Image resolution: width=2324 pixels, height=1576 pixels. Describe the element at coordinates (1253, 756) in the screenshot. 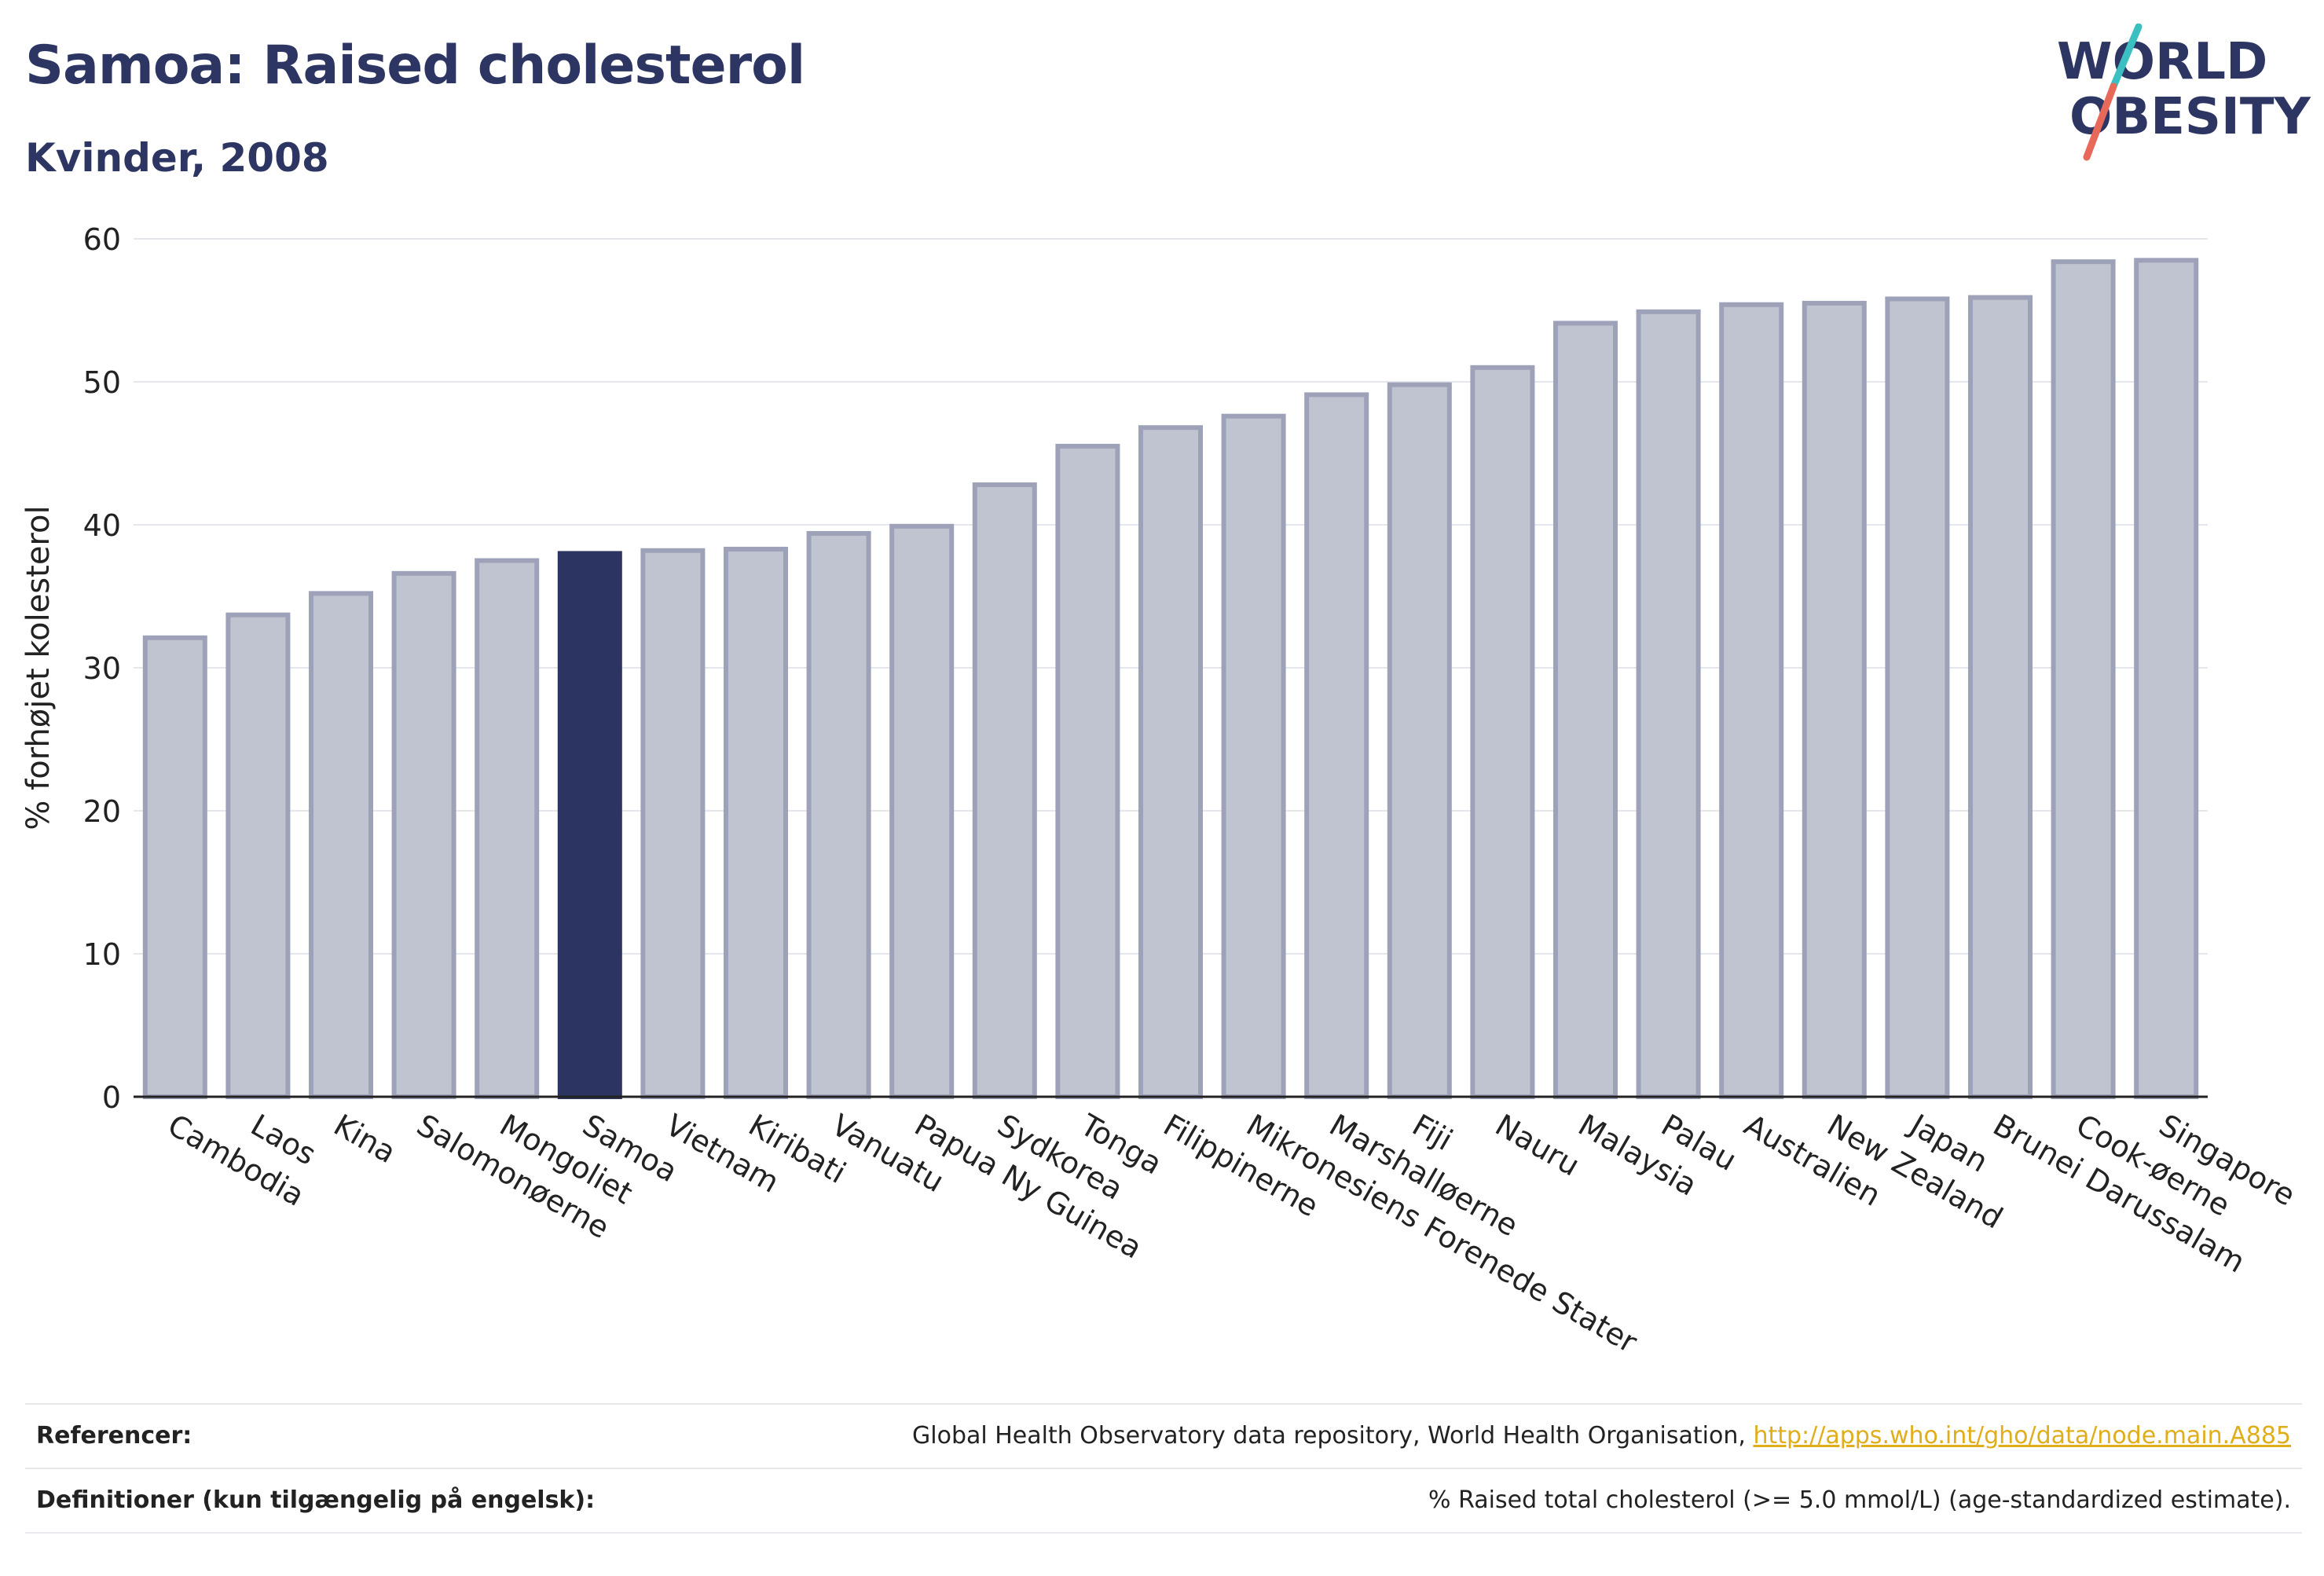

I see `bar-mikronesiens-forenede-stater` at that location.